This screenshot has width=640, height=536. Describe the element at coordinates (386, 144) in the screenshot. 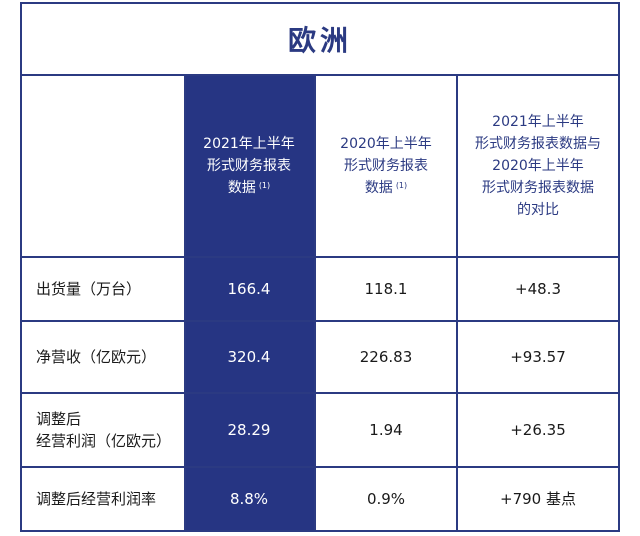

I see `header-2020-line-1: 2020年上半年` at that location.